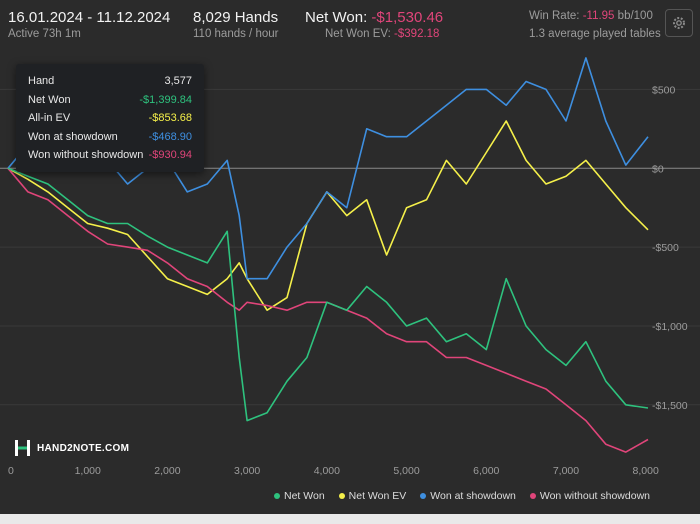  Describe the element at coordinates (670, 327) in the screenshot. I see `y-tick-label: -$1,000` at that location.